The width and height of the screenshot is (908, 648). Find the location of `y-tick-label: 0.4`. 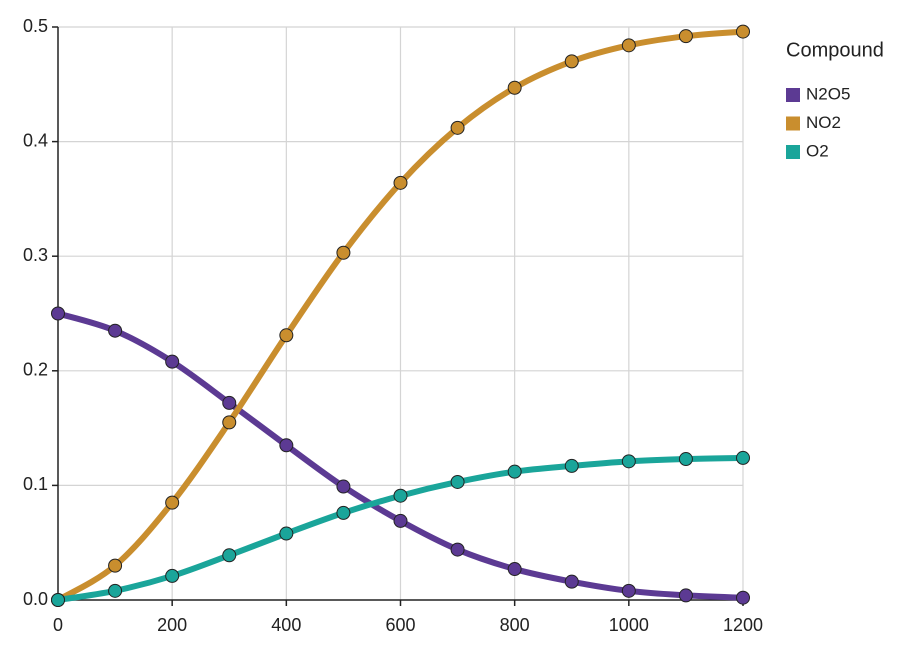

y-tick-label: 0.4 is located at coordinates (35, 140).